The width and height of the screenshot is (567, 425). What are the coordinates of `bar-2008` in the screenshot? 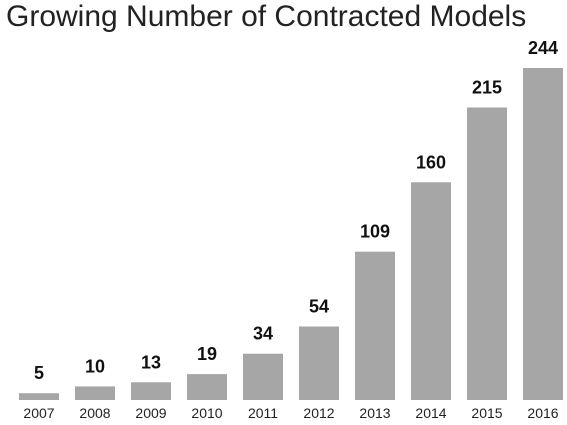 It's located at (95, 393).